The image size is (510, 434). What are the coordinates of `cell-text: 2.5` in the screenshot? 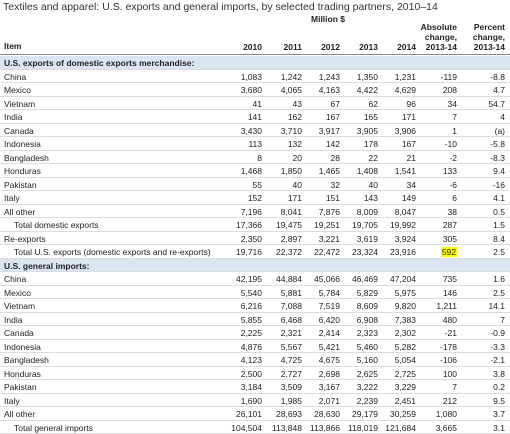 It's located at (499, 292).